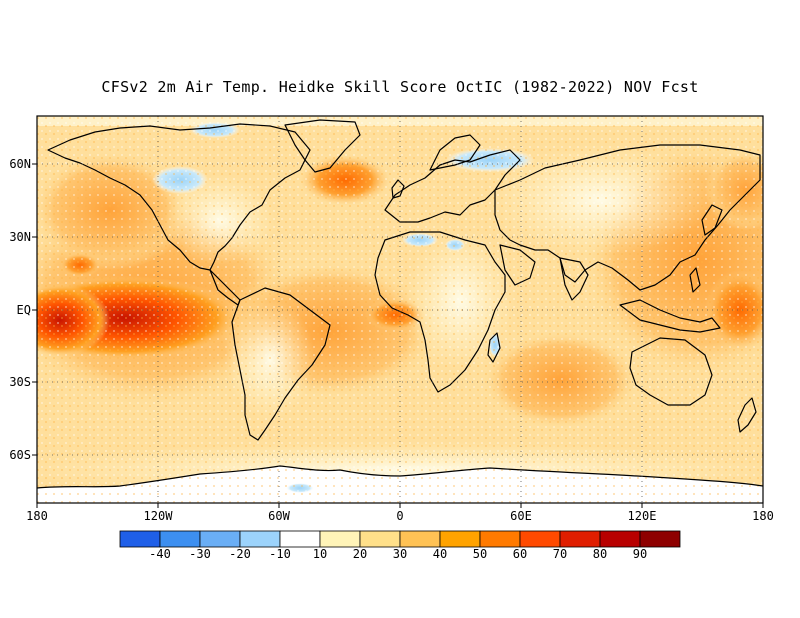  I want to click on coast-british-isles, so click(398, 189).